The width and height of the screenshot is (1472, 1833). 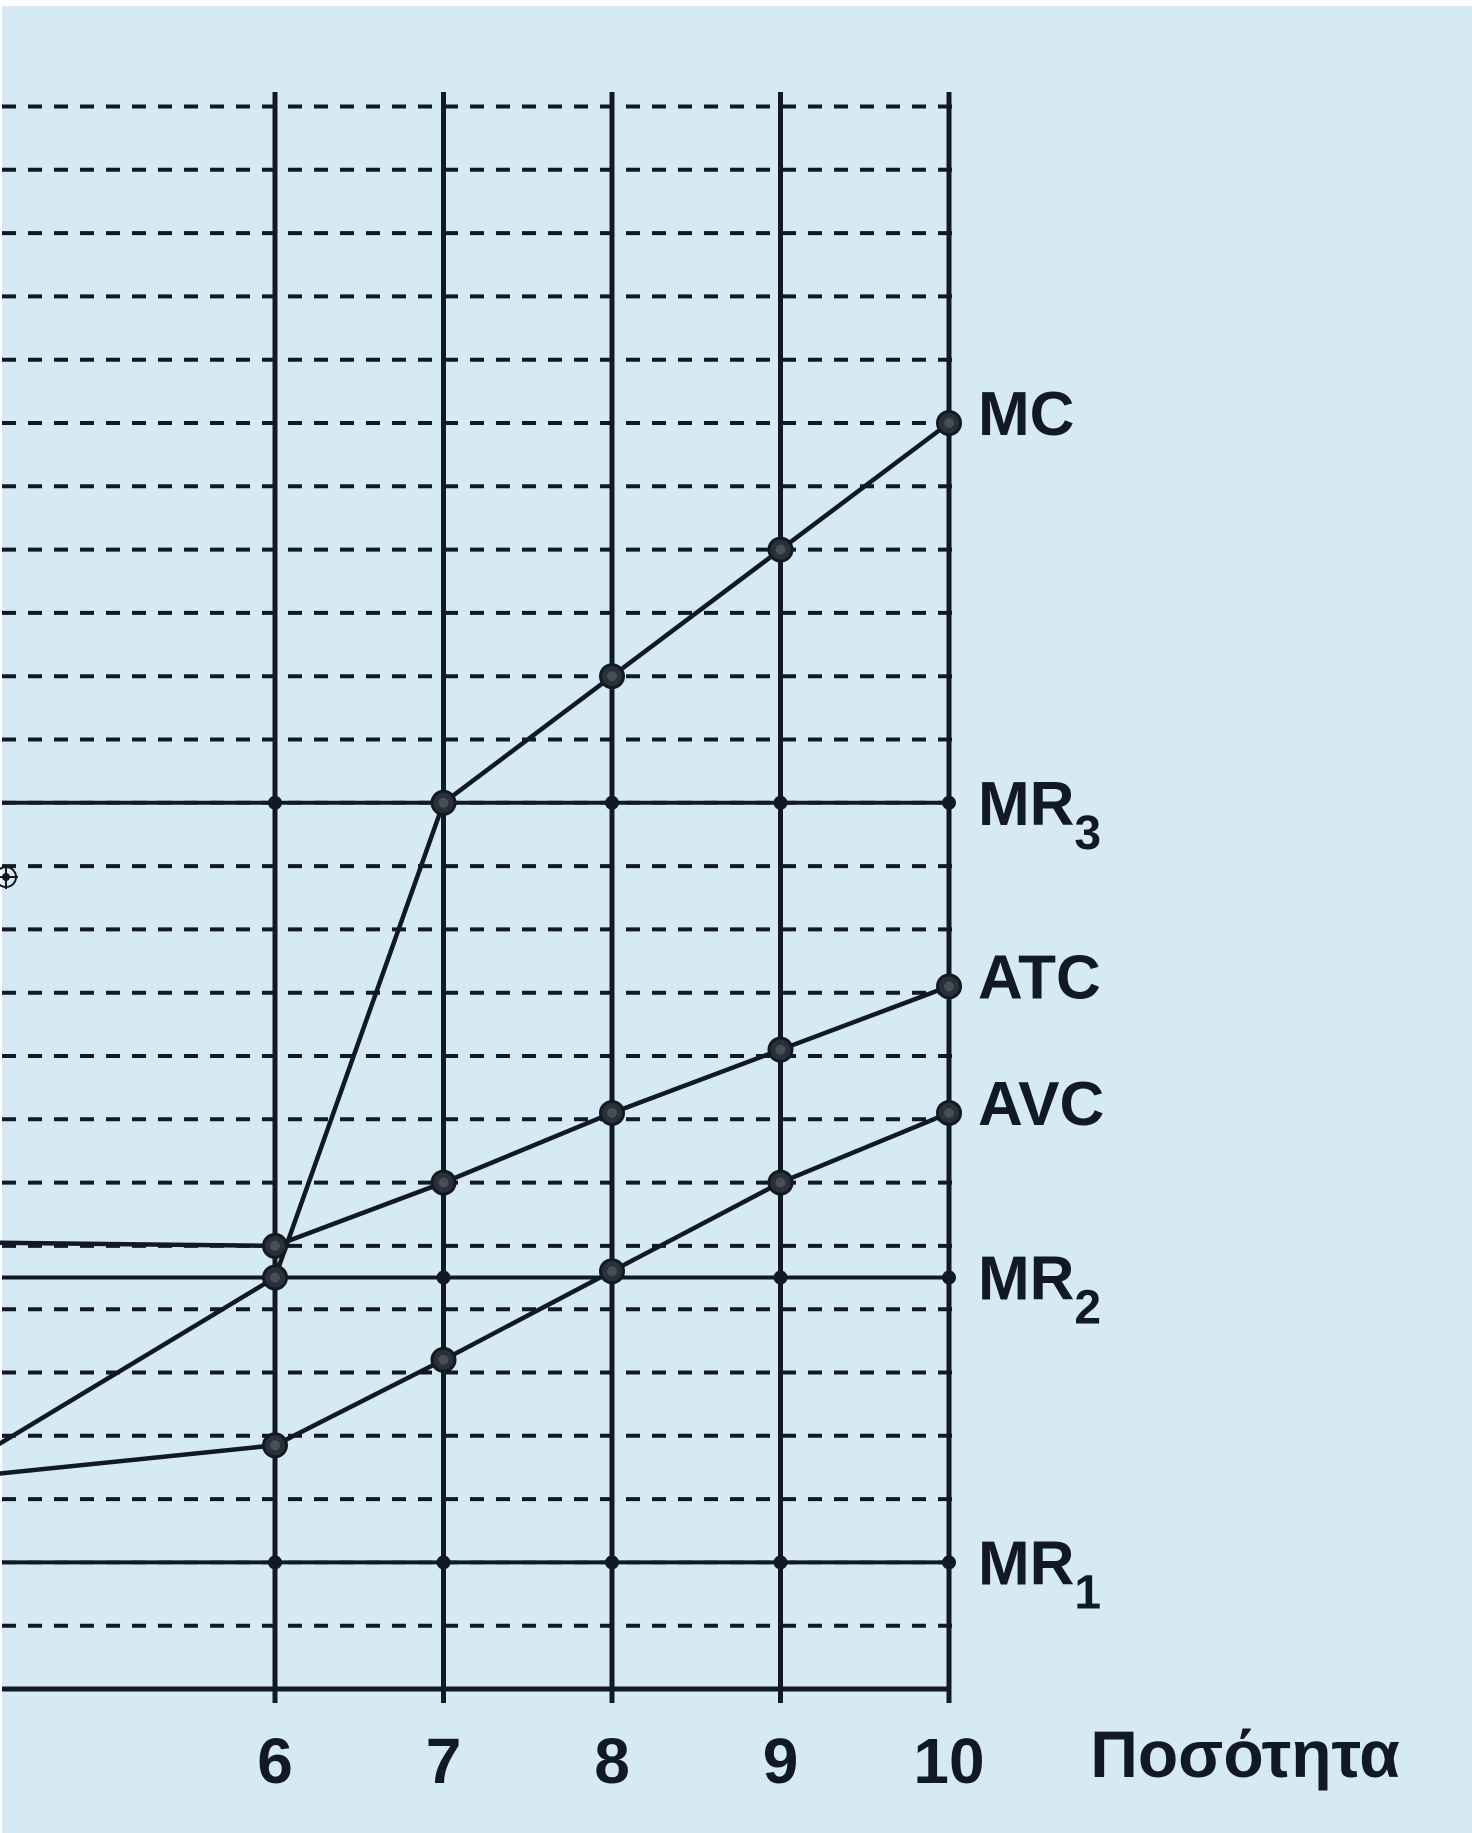 What do you see at coordinates (1041, 1104) in the screenshot?
I see `series-label-avc: AVC` at bounding box center [1041, 1104].